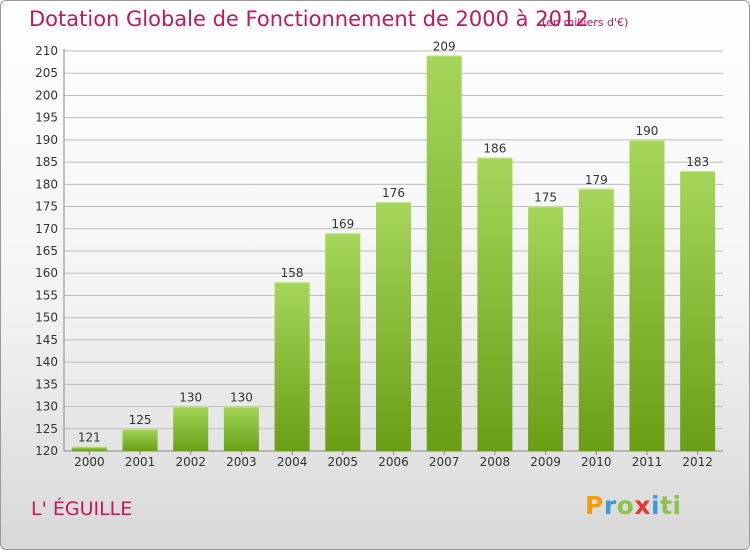 This screenshot has height=550, width=750. Describe the element at coordinates (495, 304) in the screenshot. I see `bar-2008` at that location.